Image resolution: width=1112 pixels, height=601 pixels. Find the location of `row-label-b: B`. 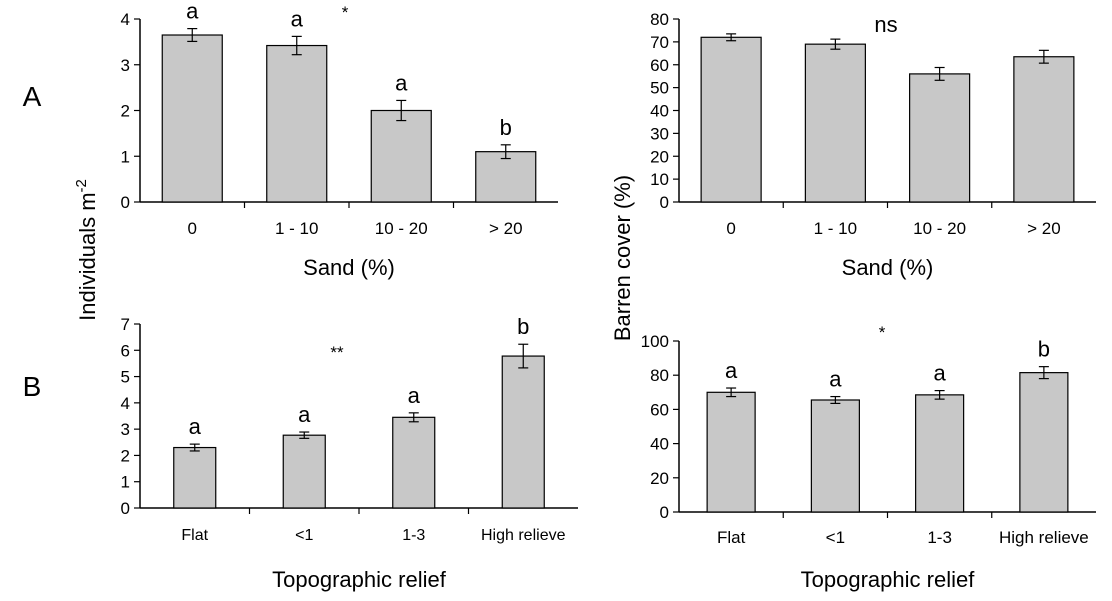

row-label-b: B is located at coordinates (32, 386).